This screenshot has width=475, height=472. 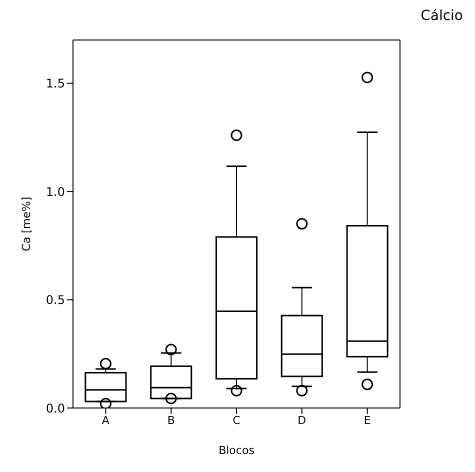 What do you see at coordinates (171, 420) in the screenshot?
I see `x-tick-label: B` at bounding box center [171, 420].